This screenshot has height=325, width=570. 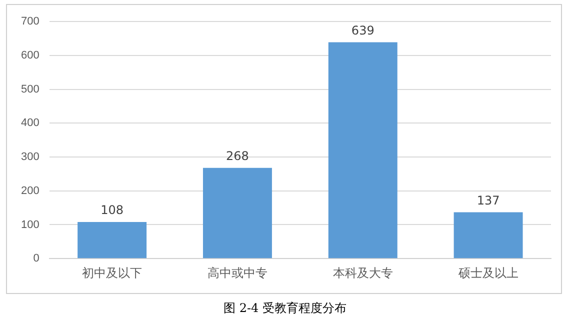 What do you see at coordinates (488, 200) in the screenshot?
I see `data-label: 137` at bounding box center [488, 200].